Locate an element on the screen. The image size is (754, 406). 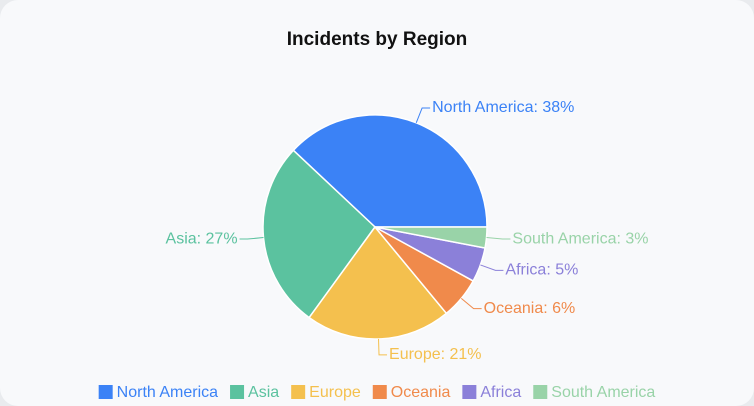
legend-label: Europe is located at coordinates (335, 392).